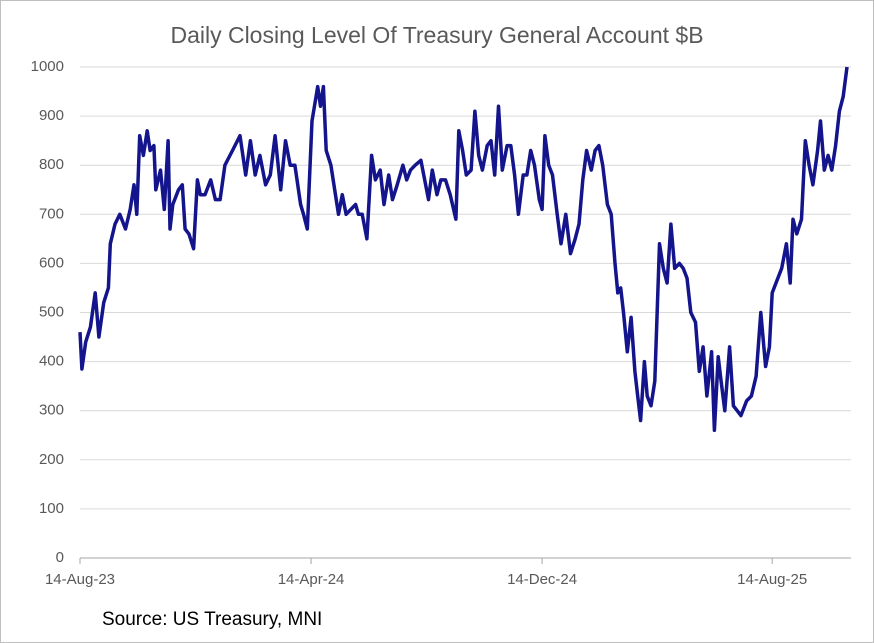  What do you see at coordinates (542, 579) in the screenshot?
I see `x-tick-label: 14-Dec-24` at bounding box center [542, 579].